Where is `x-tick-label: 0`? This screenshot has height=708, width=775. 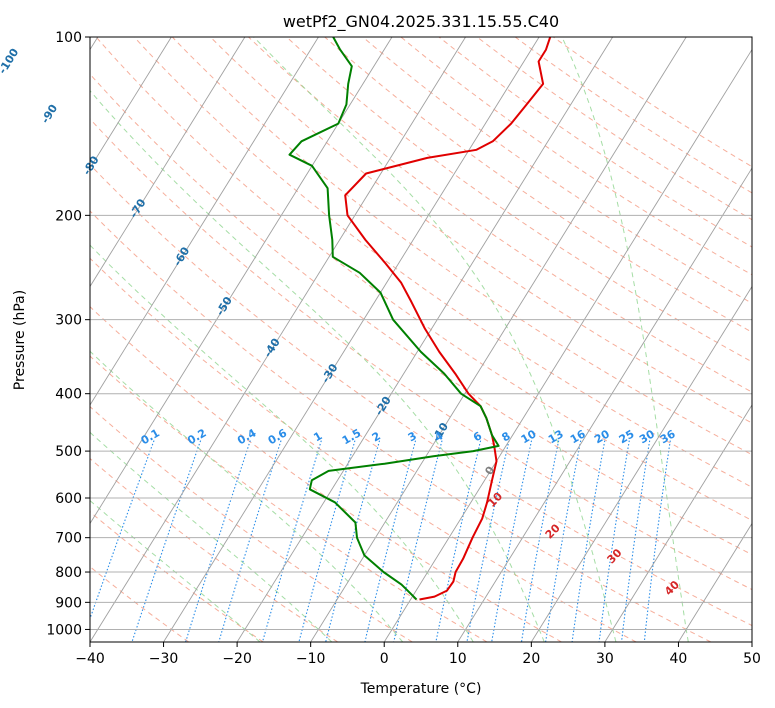 x-tick-label: 0 is located at coordinates (384, 659).